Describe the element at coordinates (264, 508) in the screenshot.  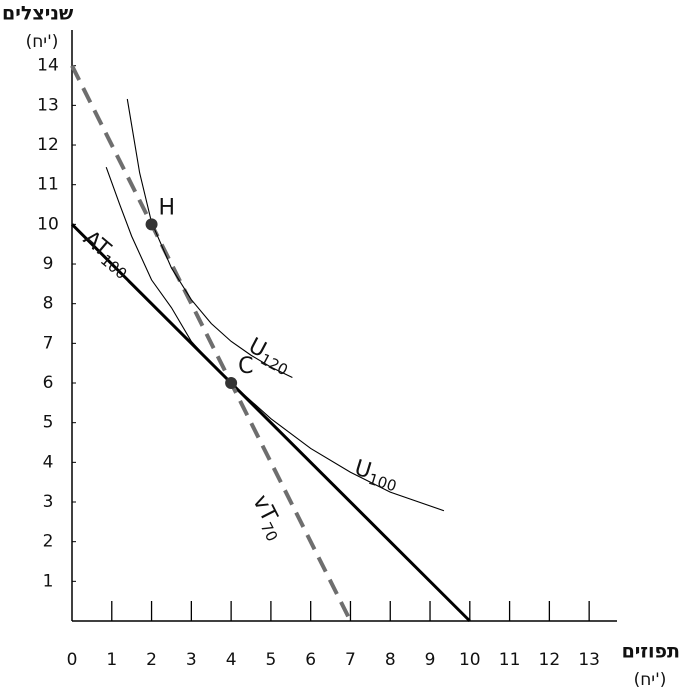
I see `series-label-main: vT` at that location.